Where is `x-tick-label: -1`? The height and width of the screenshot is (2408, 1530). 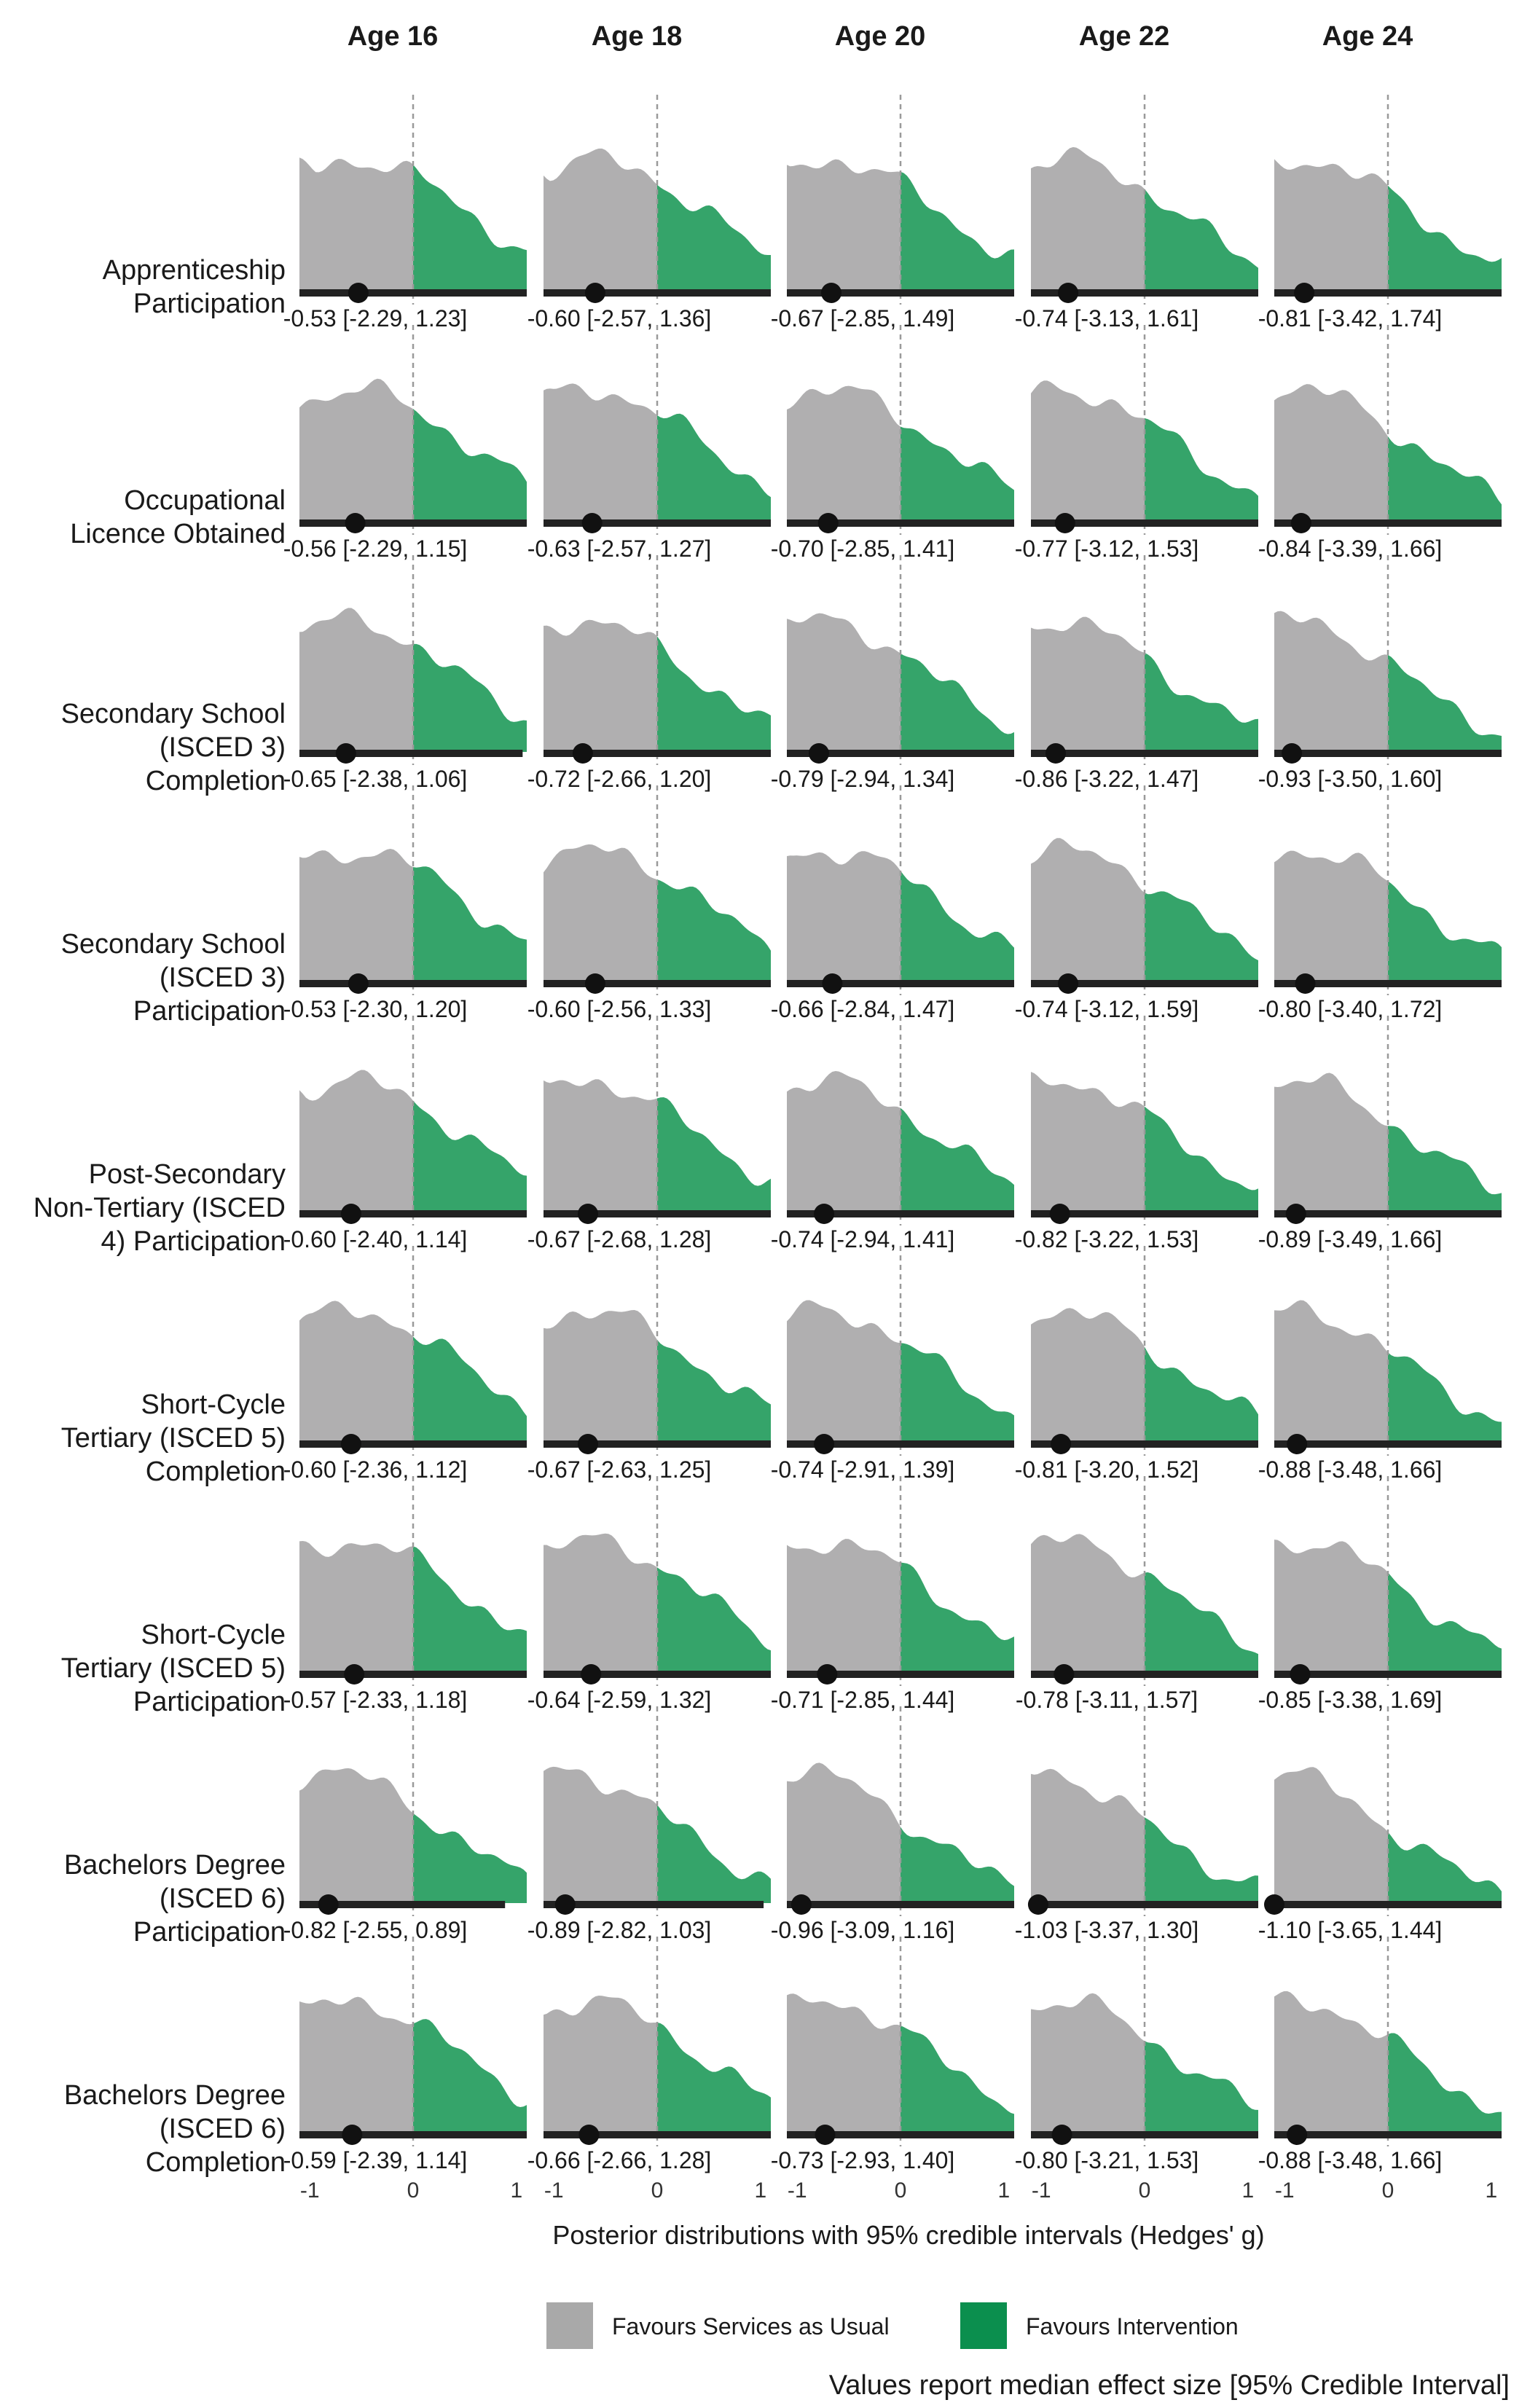 x-tick-label: -1 is located at coordinates (310, 2190).